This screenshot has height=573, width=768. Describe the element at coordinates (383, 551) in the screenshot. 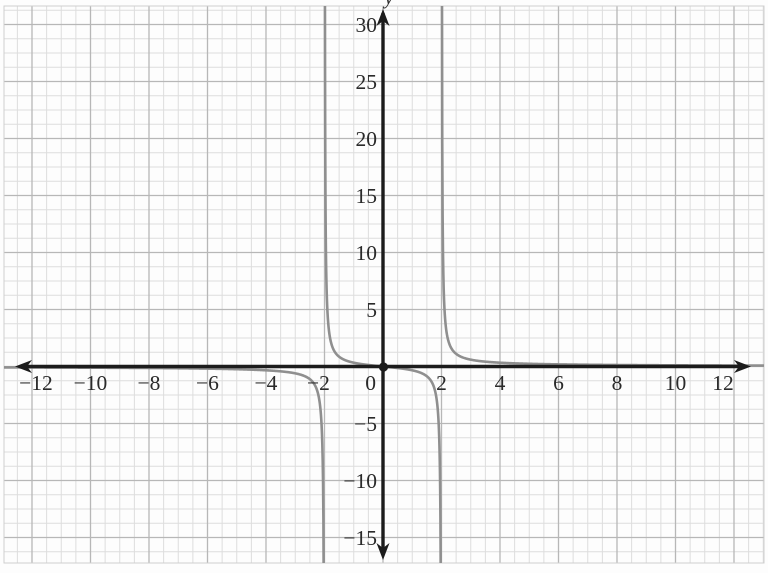

I see `y-axis-arrow-down` at that location.